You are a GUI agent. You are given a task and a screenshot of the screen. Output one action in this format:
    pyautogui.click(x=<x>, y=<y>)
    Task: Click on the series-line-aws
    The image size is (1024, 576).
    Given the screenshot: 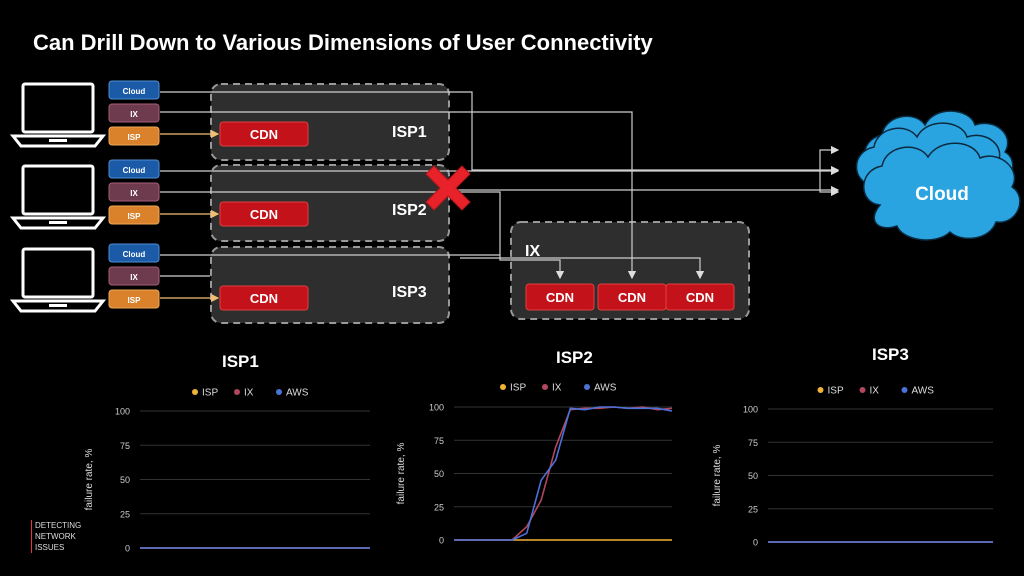 What is the action you would take?
    pyautogui.click(x=563, y=473)
    